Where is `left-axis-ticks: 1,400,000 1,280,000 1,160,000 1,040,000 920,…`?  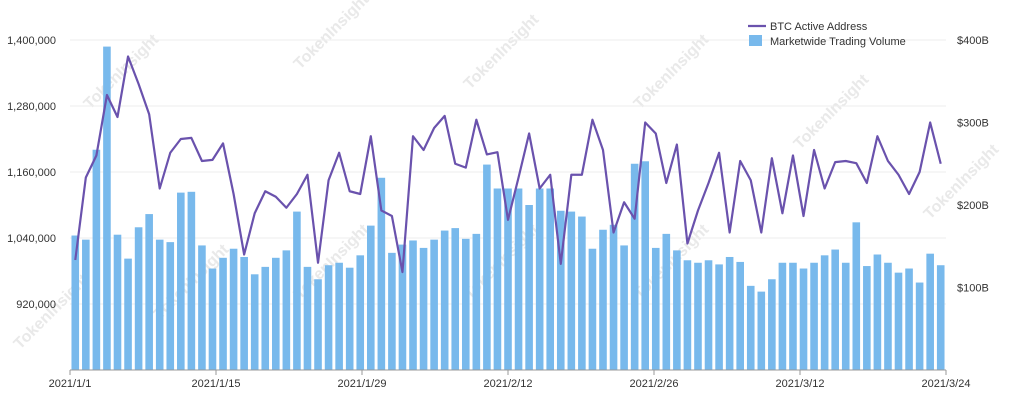
left-axis-ticks: 1,400,000 1,280,000 1,160,000 1,040,000 920,… is located at coordinates (31, 173).